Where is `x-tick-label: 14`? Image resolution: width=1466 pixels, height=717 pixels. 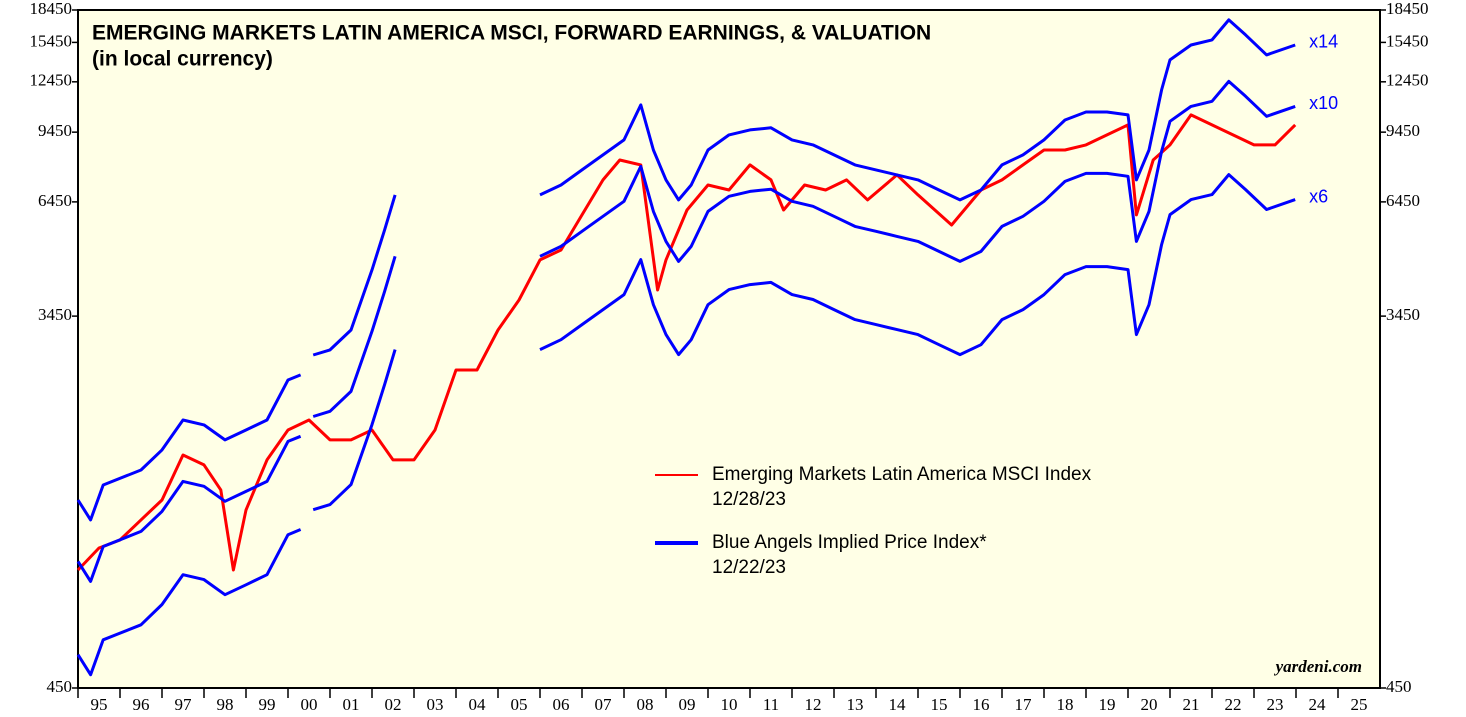
x-tick-label: 14 is located at coordinates (898, 704).